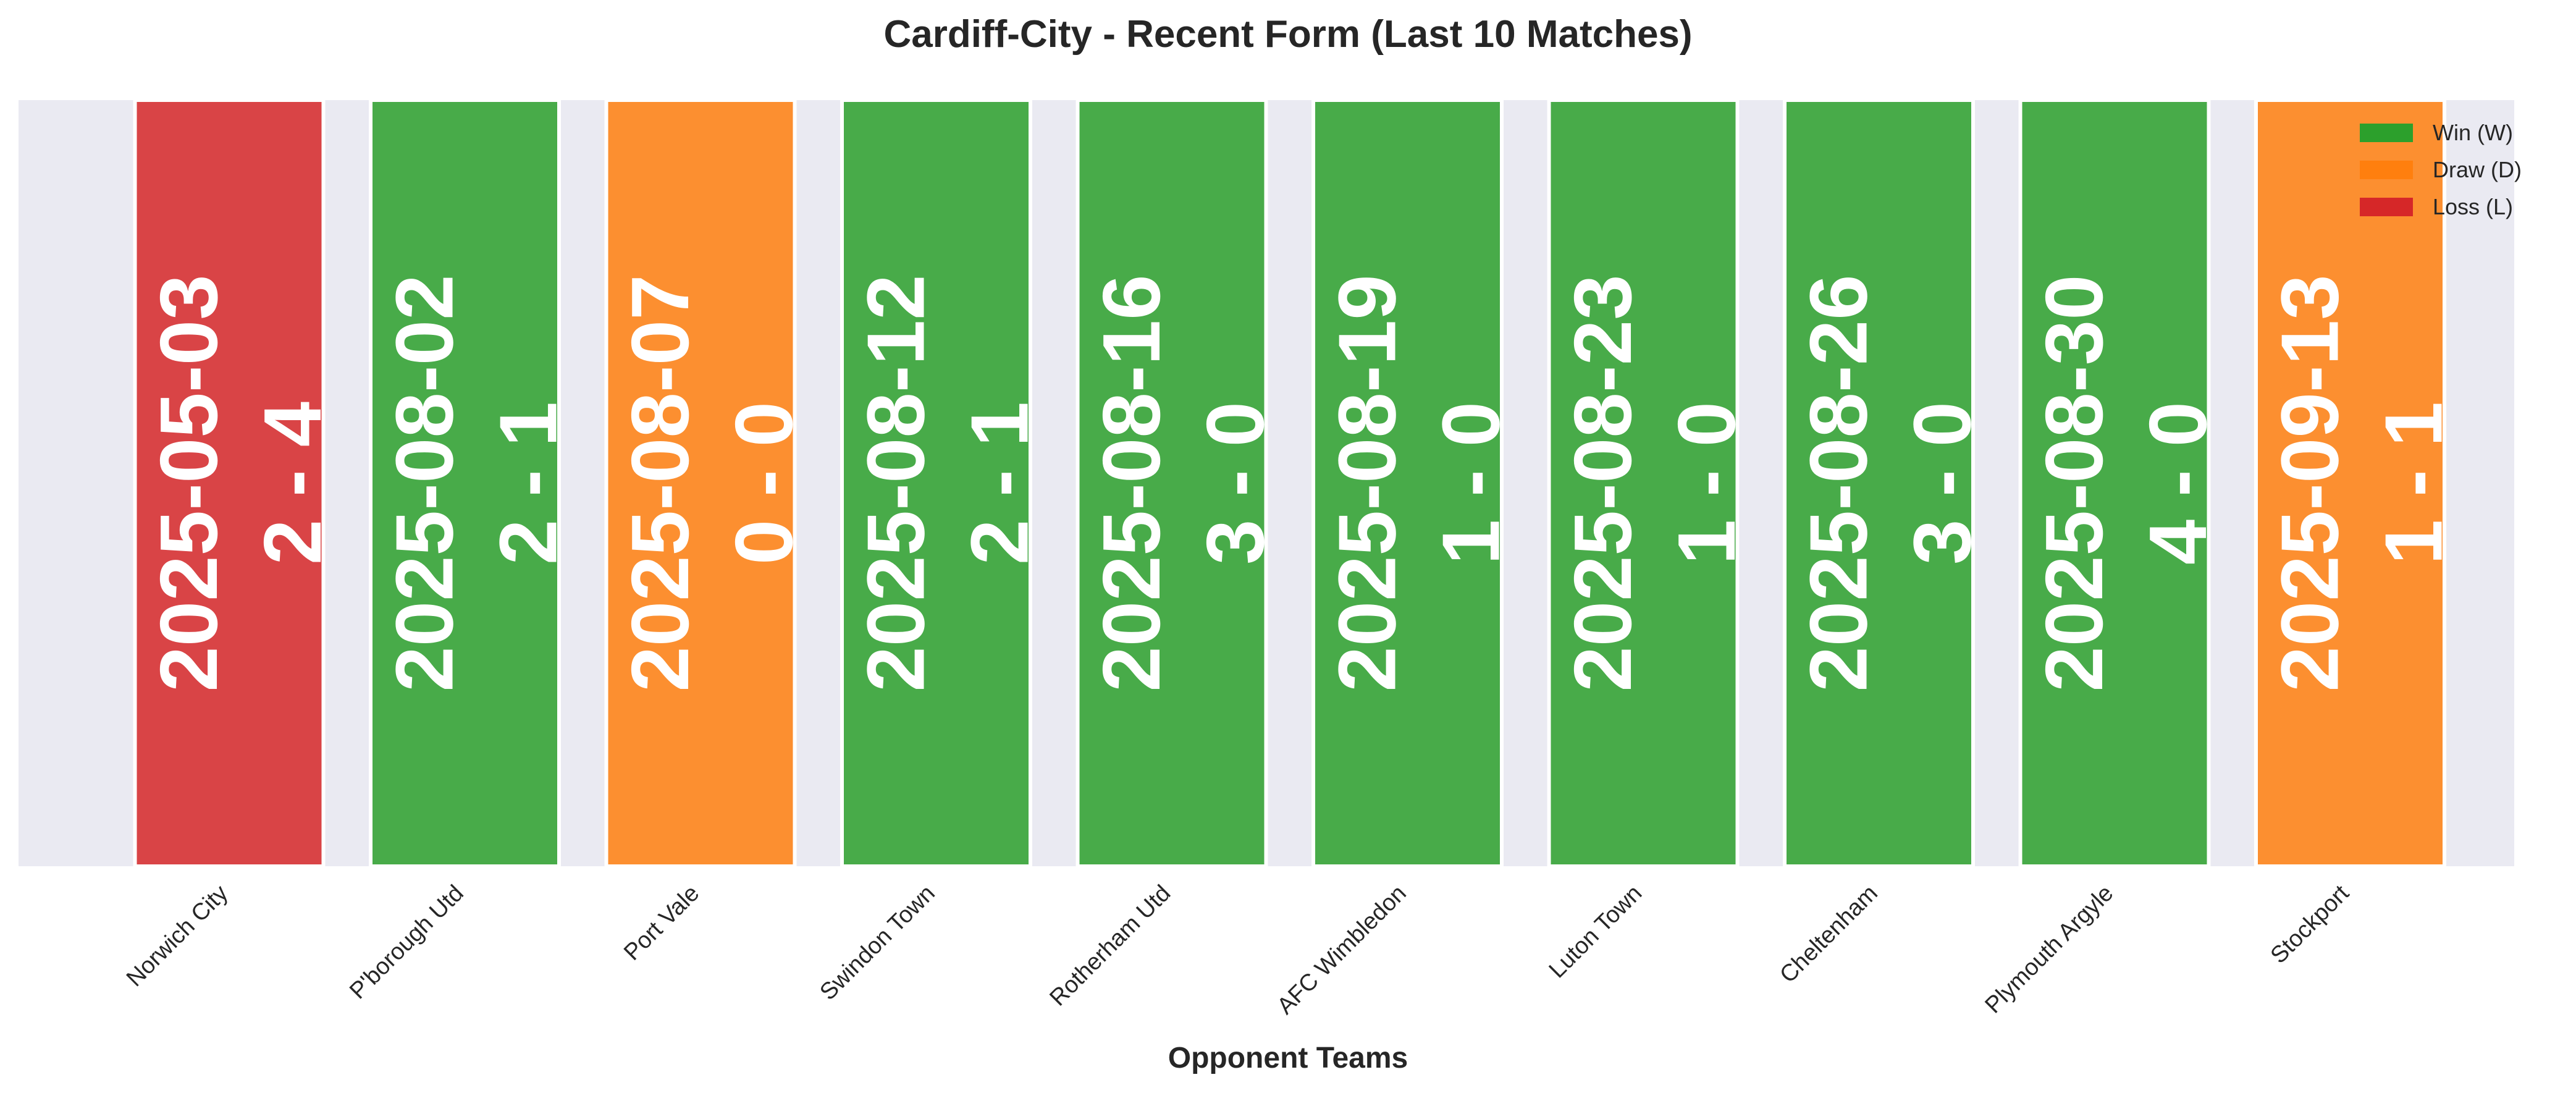  What do you see at coordinates (2310, 925) in the screenshot?
I see `x-tick-label: Stockport` at bounding box center [2310, 925].